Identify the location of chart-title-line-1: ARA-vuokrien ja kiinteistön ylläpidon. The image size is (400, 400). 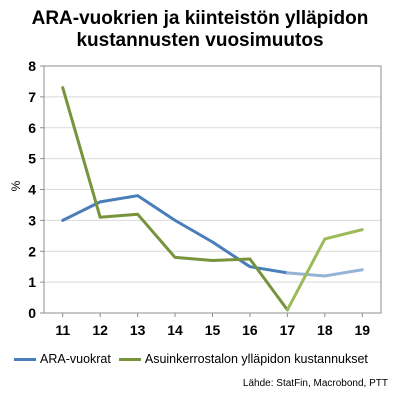
(200, 18).